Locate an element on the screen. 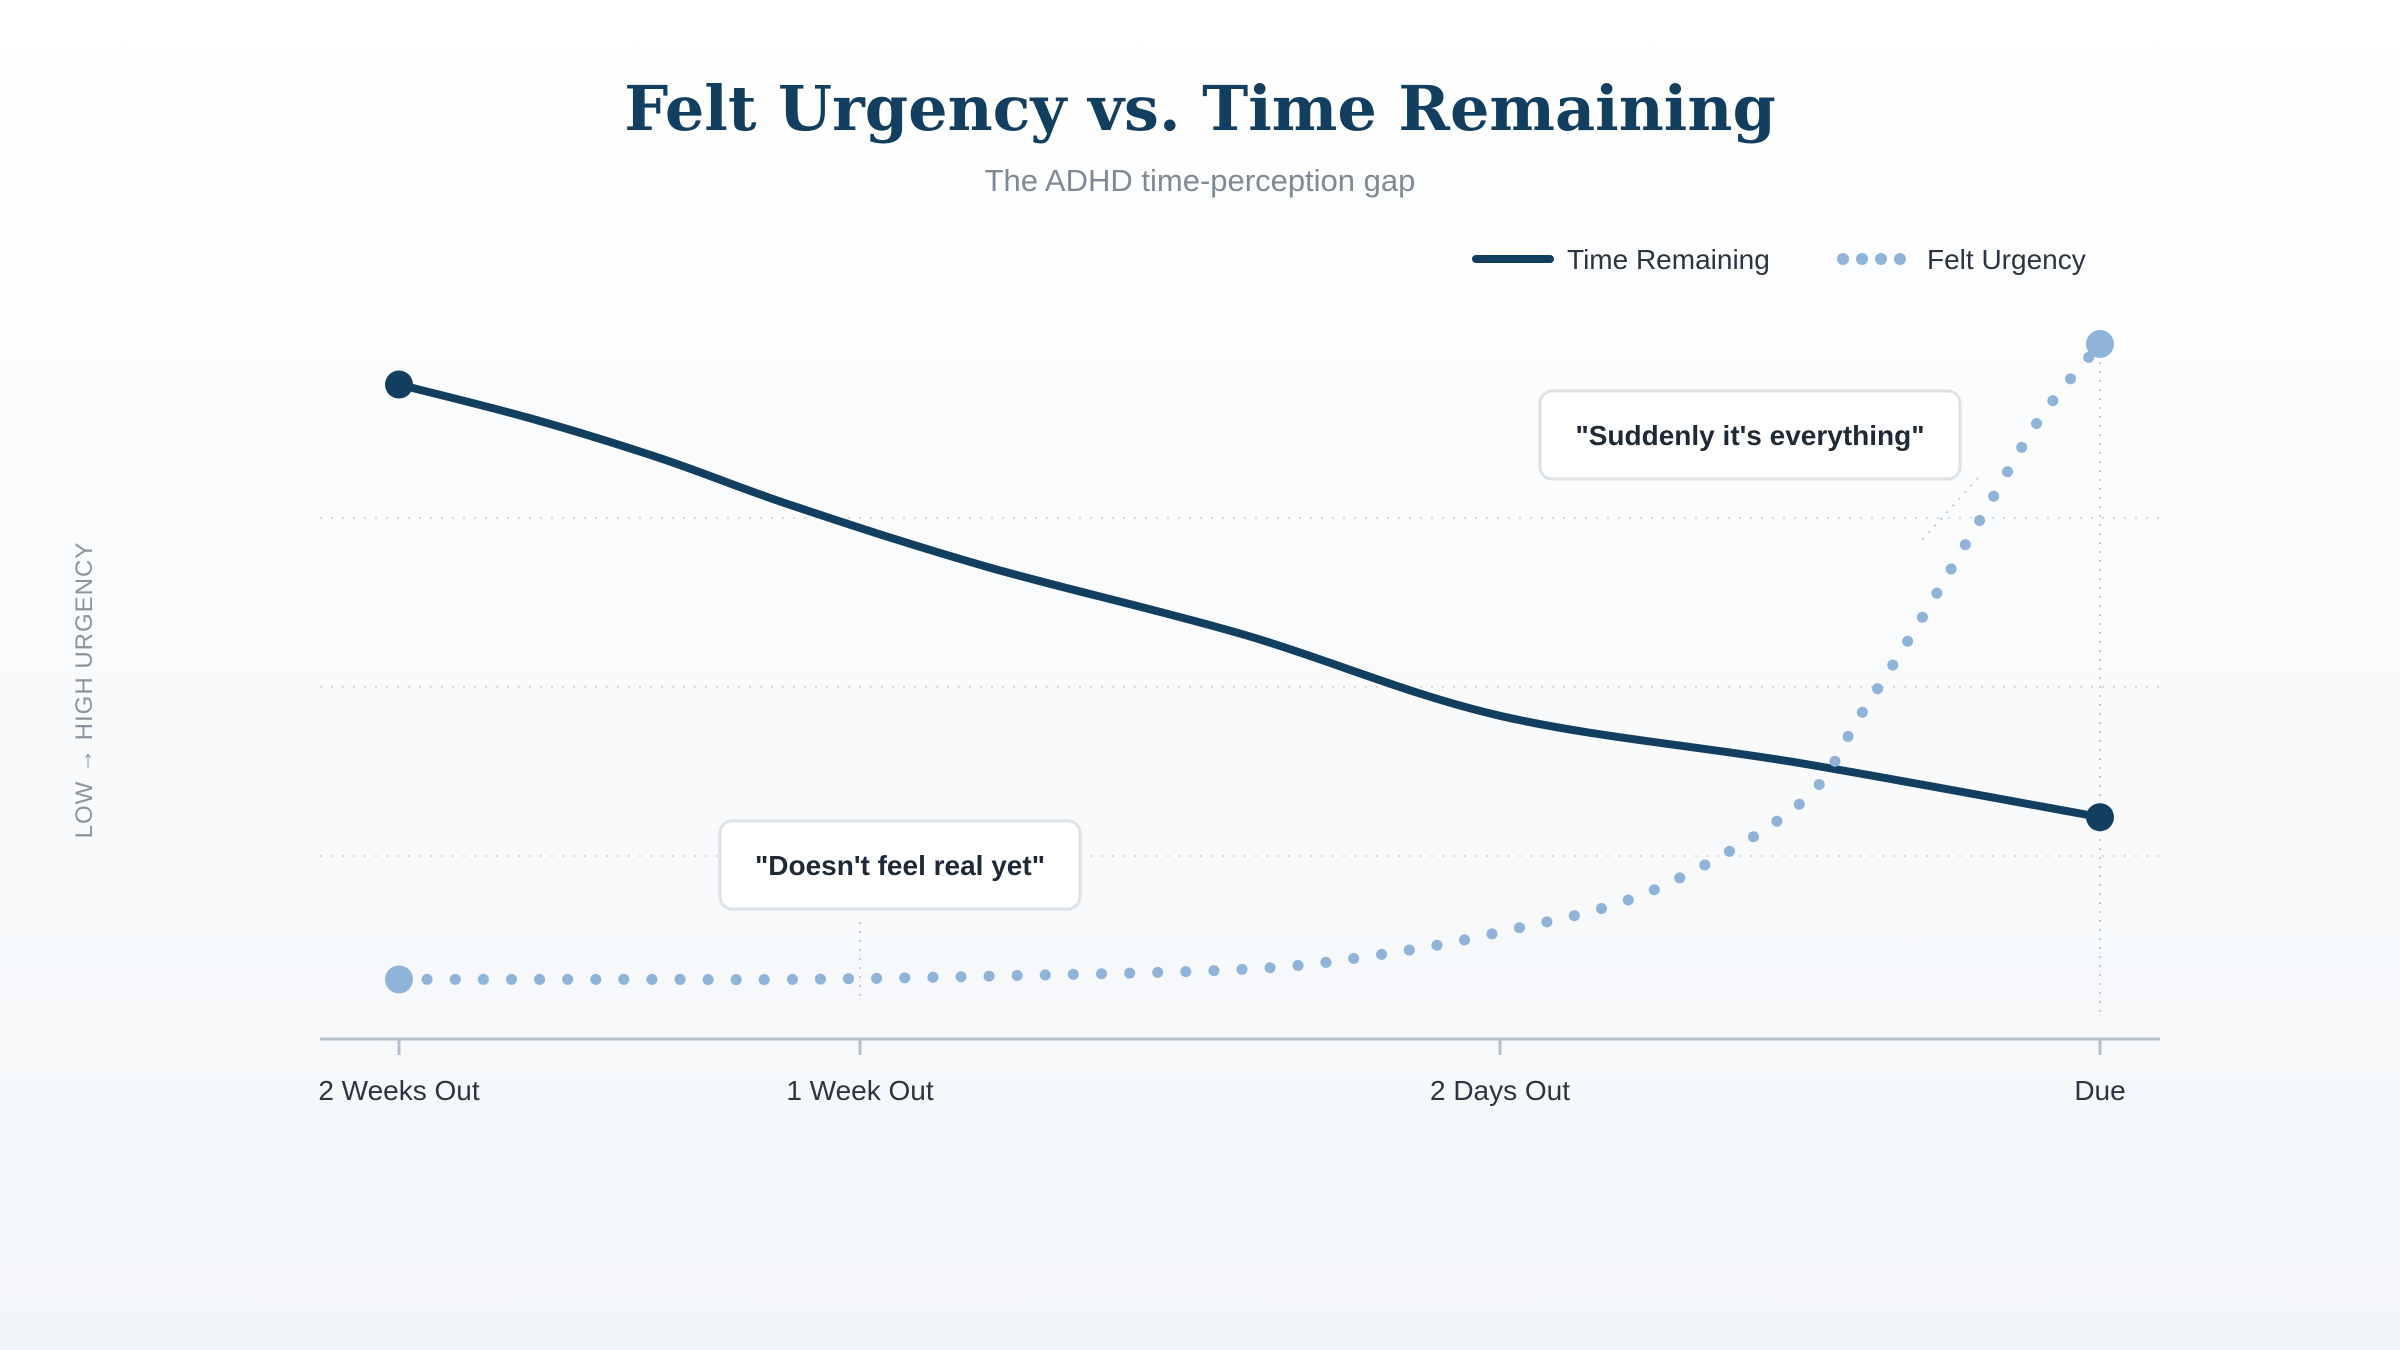 This screenshot has height=1350, width=2400. x-axis-ticks: 2 Weeks Out 1 Week Out 2 Days Out Due is located at coordinates (1222, 1072).